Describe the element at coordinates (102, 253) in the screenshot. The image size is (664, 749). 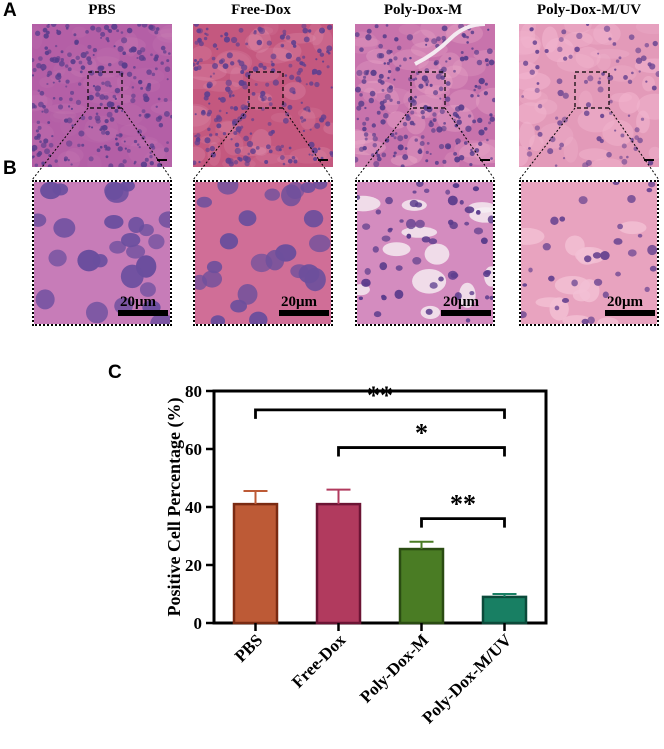
I see `zoom-tile-pbs` at that location.